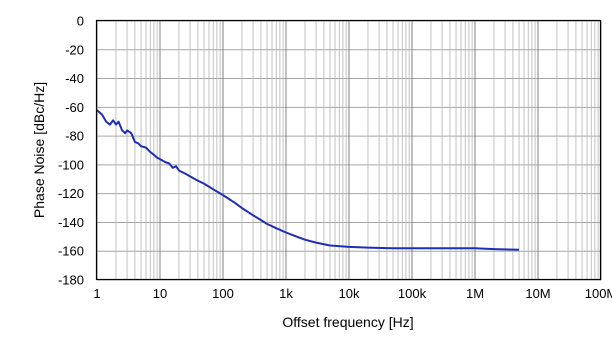  Describe the element at coordinates (74, 107) in the screenshot. I see `y-tick-label: -60` at that location.